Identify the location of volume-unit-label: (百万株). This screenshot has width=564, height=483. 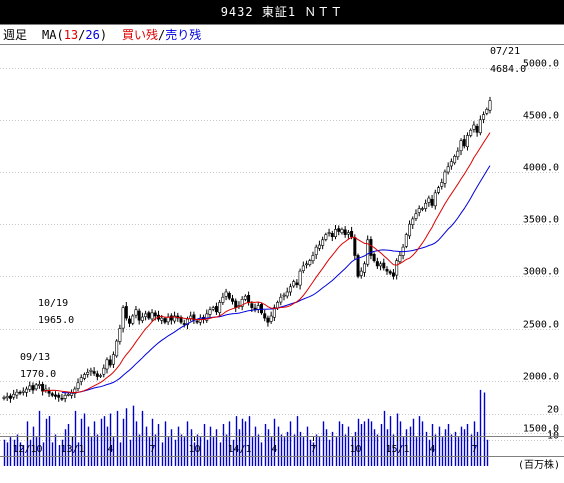
(539, 464).